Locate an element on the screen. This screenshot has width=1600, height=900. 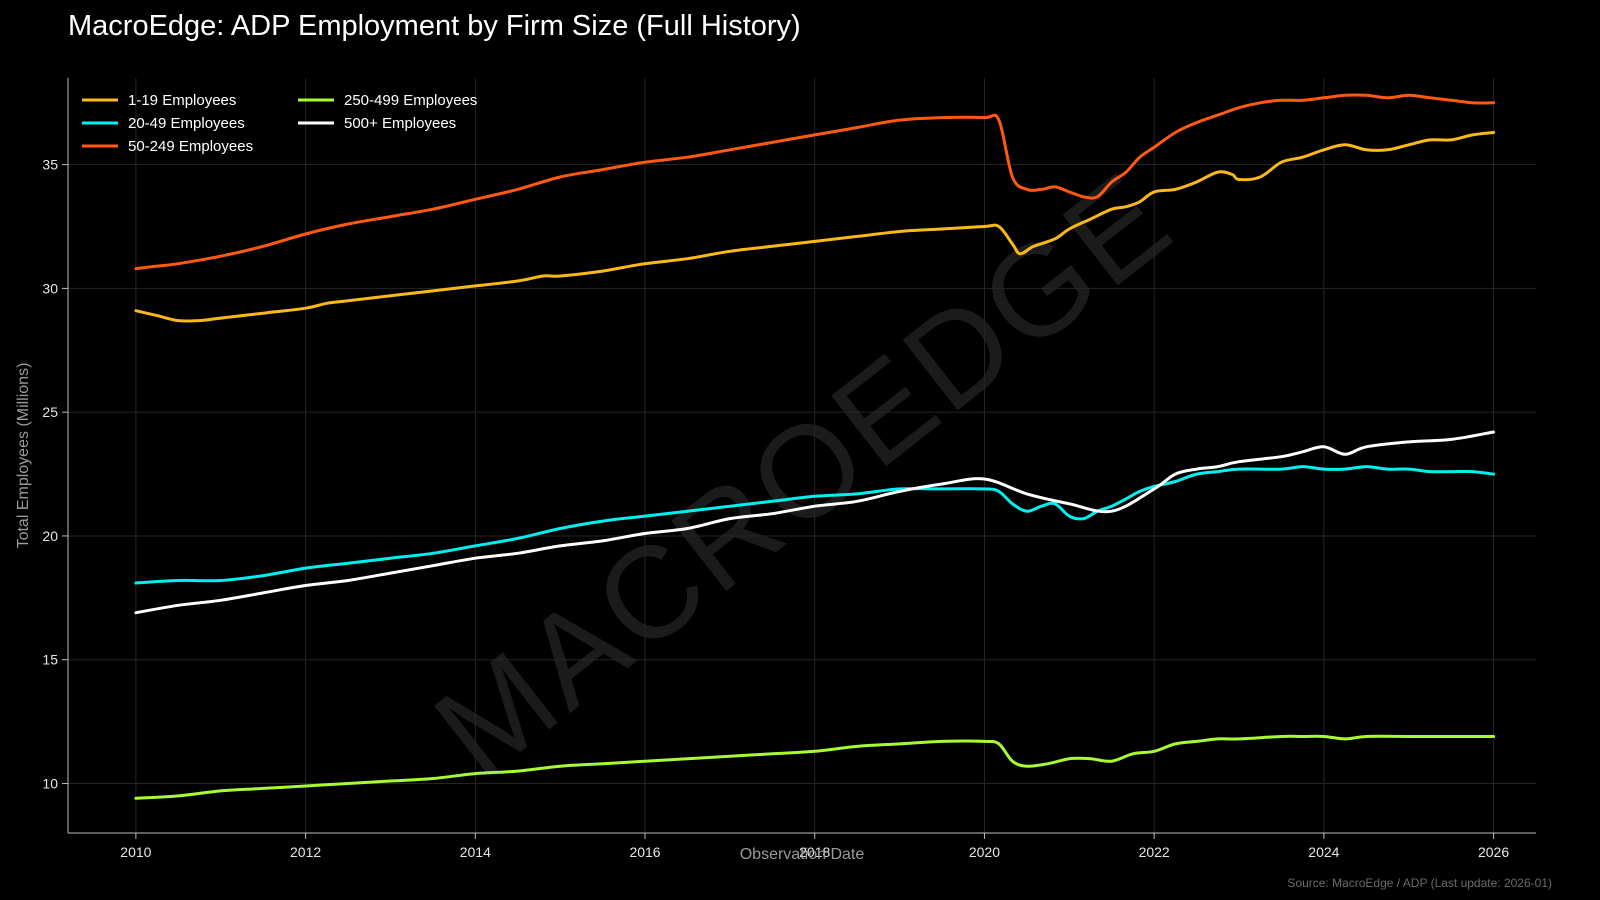
y-tick-label: 10 is located at coordinates (50, 783).